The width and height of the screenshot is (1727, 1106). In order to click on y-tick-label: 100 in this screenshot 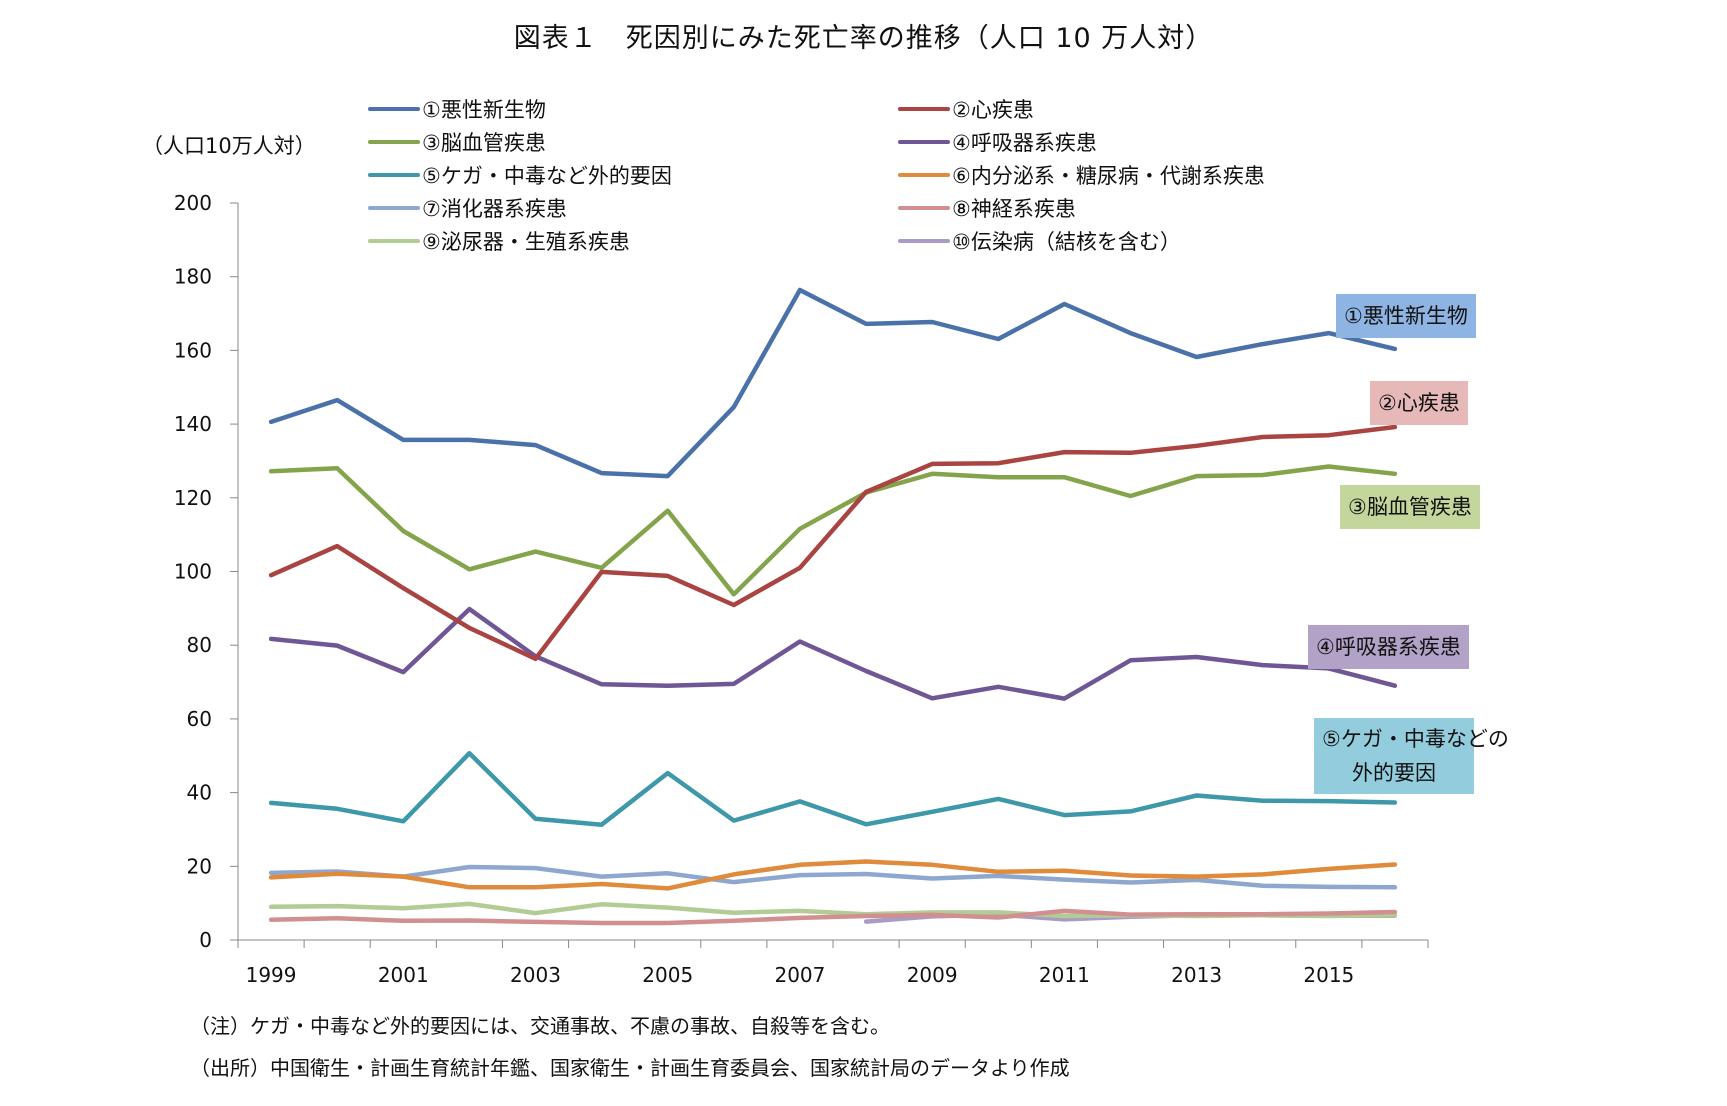, I will do `click(193, 572)`.